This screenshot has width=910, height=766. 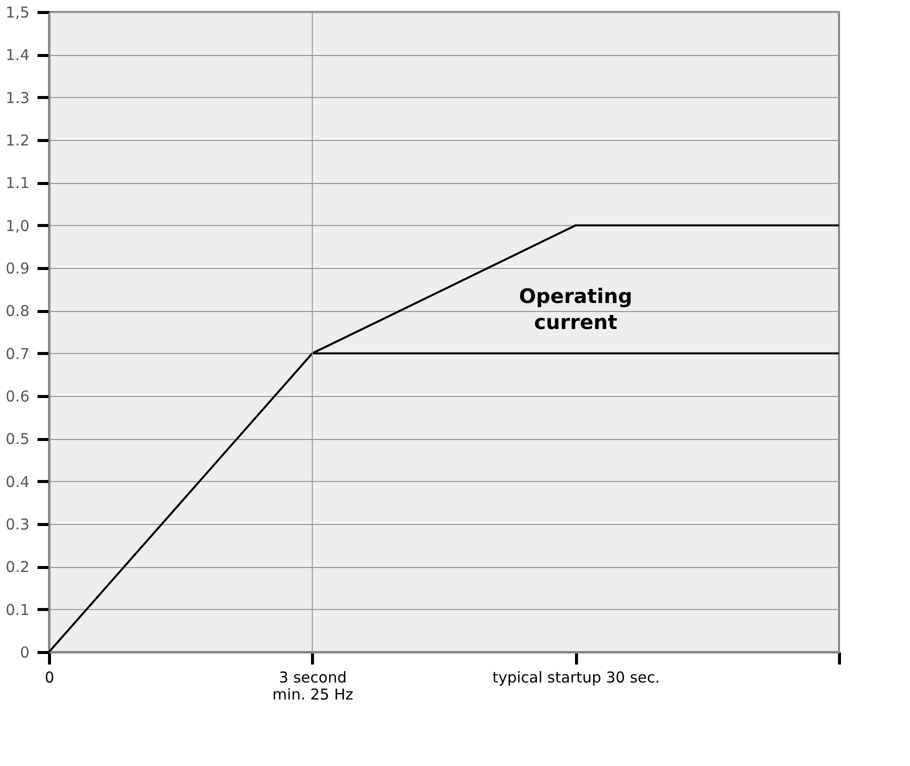 What do you see at coordinates (575, 309) in the screenshot?
I see `annotation: Operating current` at bounding box center [575, 309].